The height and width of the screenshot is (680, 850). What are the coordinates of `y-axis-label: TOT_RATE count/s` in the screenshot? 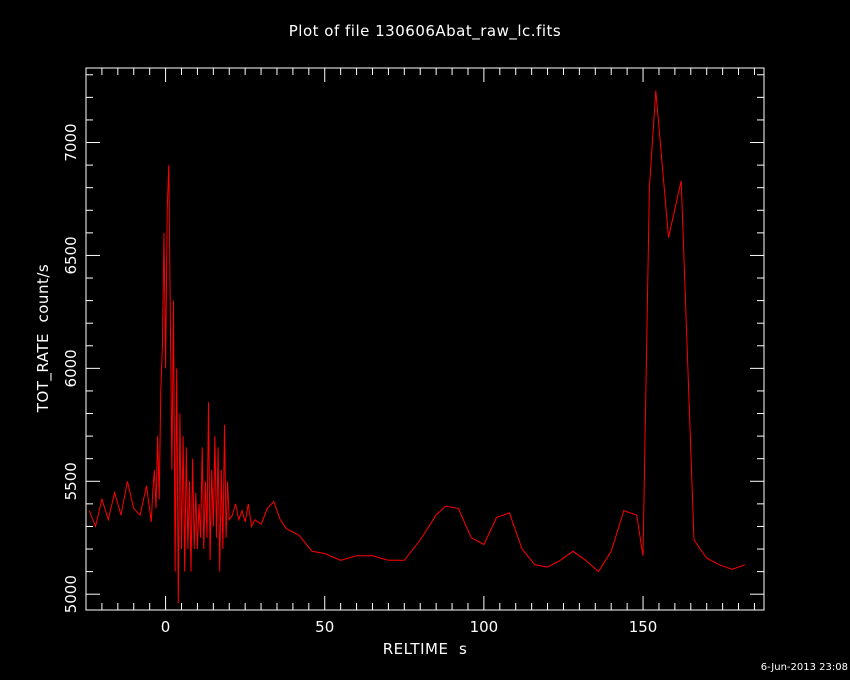 It's located at (43, 338).